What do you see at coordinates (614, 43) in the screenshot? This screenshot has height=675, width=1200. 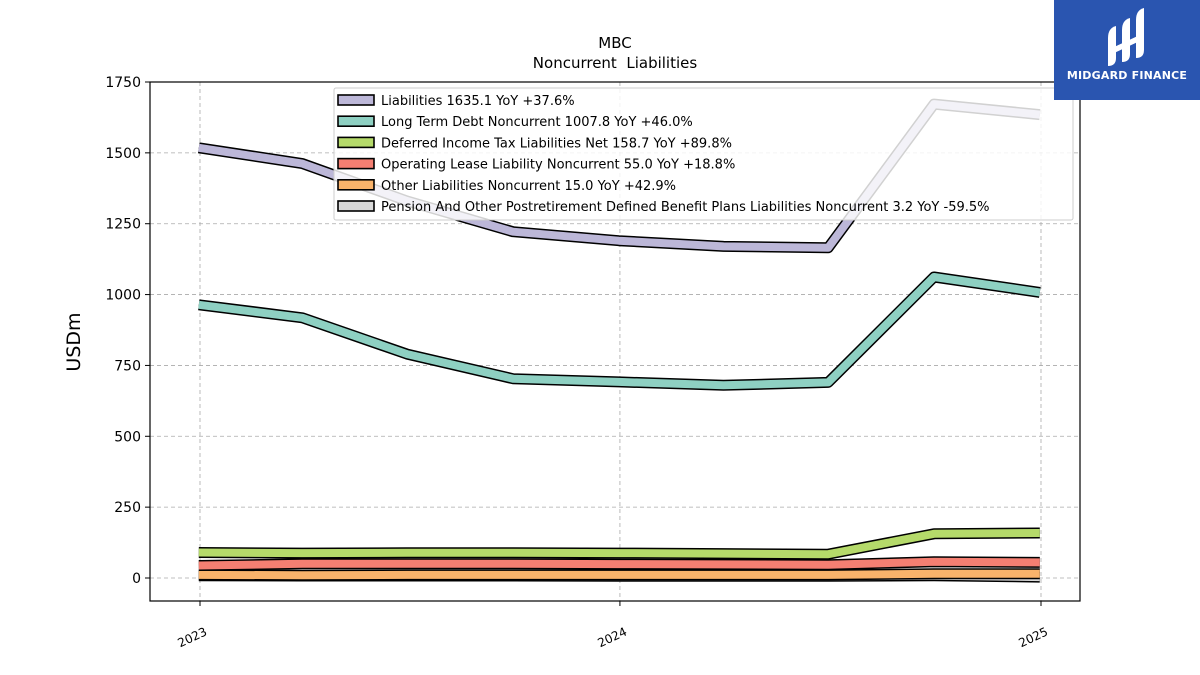 I see `chart-title: MBC` at bounding box center [614, 43].